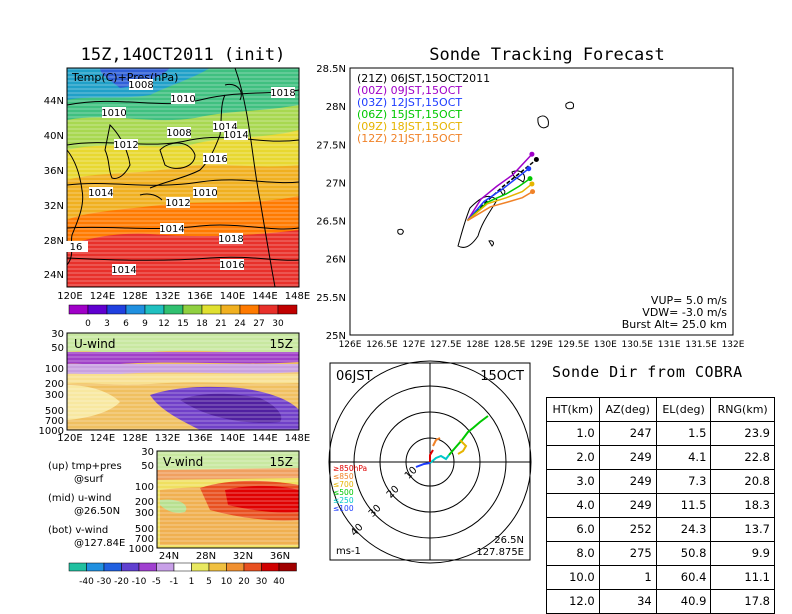  I want to click on polar-height-legend: ≥850hPa≤850≤700≤500≤250≤100, so click(350, 488).